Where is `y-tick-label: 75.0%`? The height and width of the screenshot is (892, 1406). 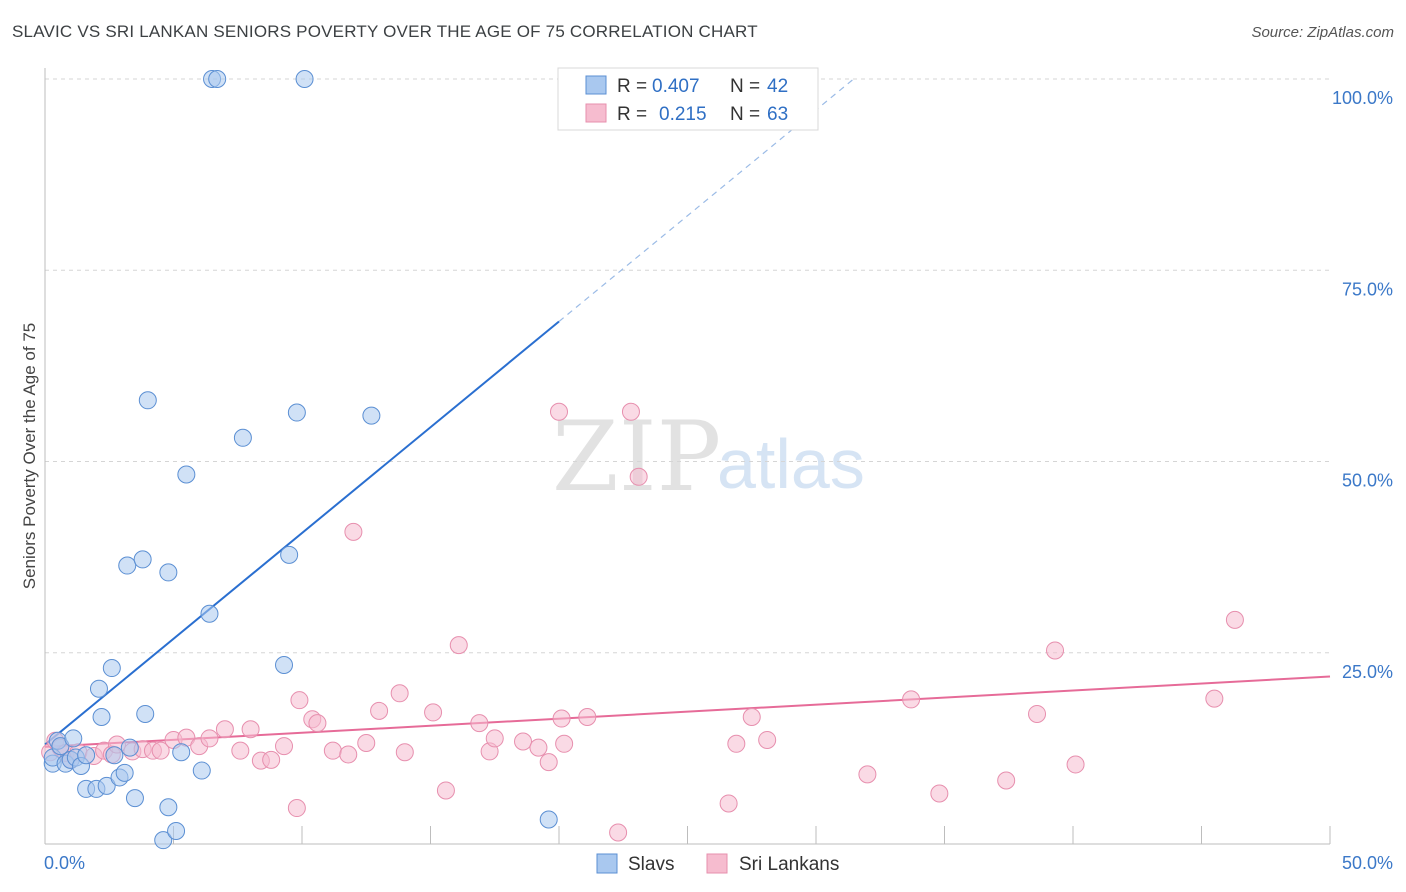
y-tick-label: 75.0% is located at coordinates (1367, 289).